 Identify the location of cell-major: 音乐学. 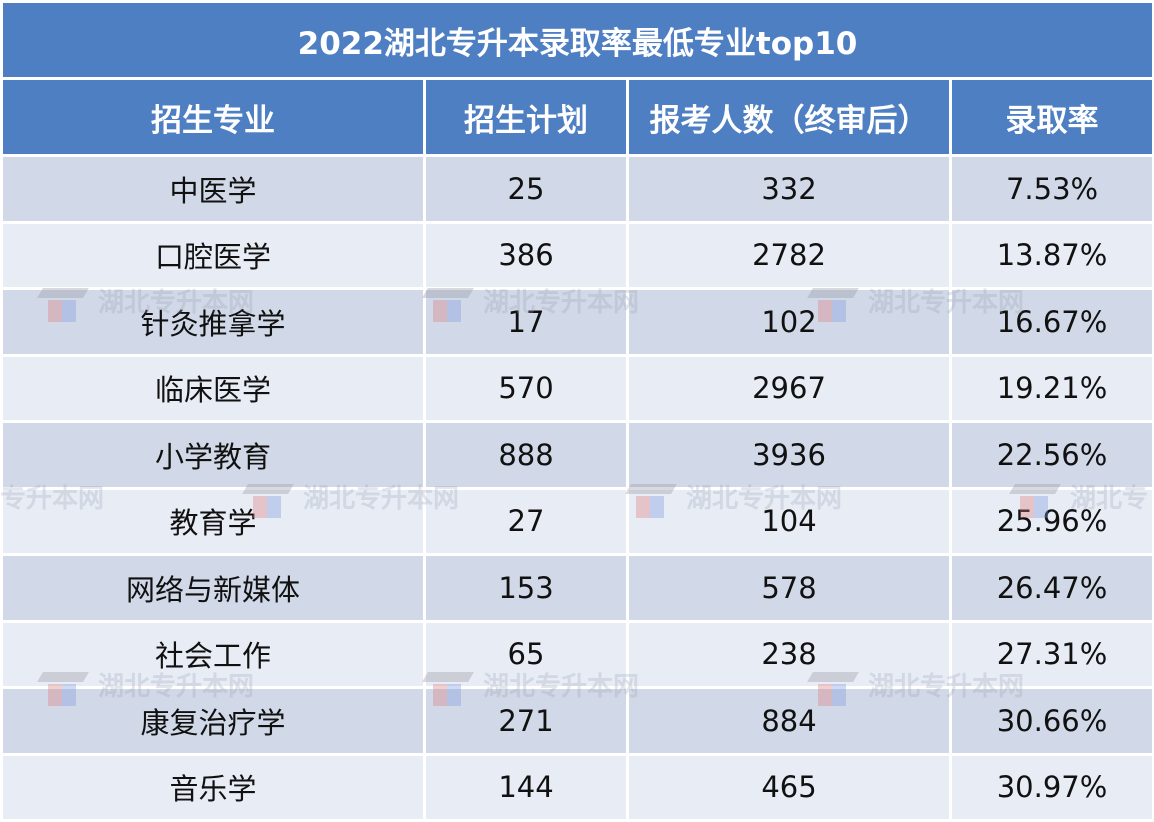
(213, 787).